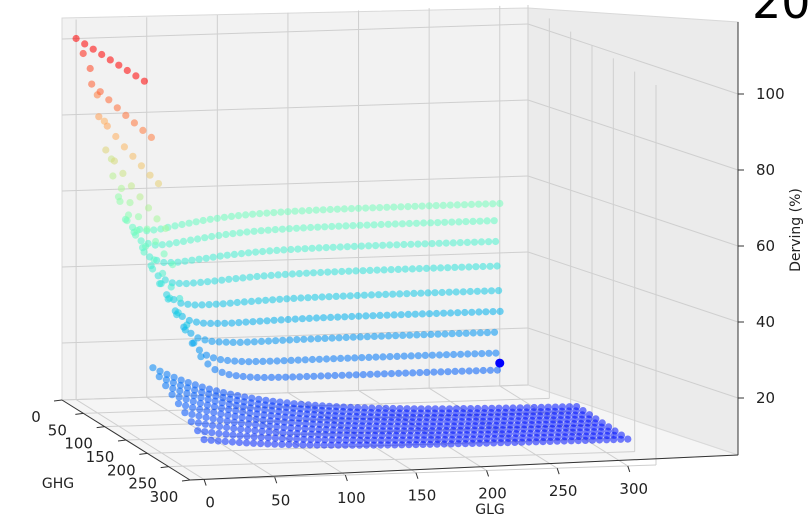  What do you see at coordinates (633, 59) in the screenshot?
I see `z-gridline-side` at bounding box center [633, 59].